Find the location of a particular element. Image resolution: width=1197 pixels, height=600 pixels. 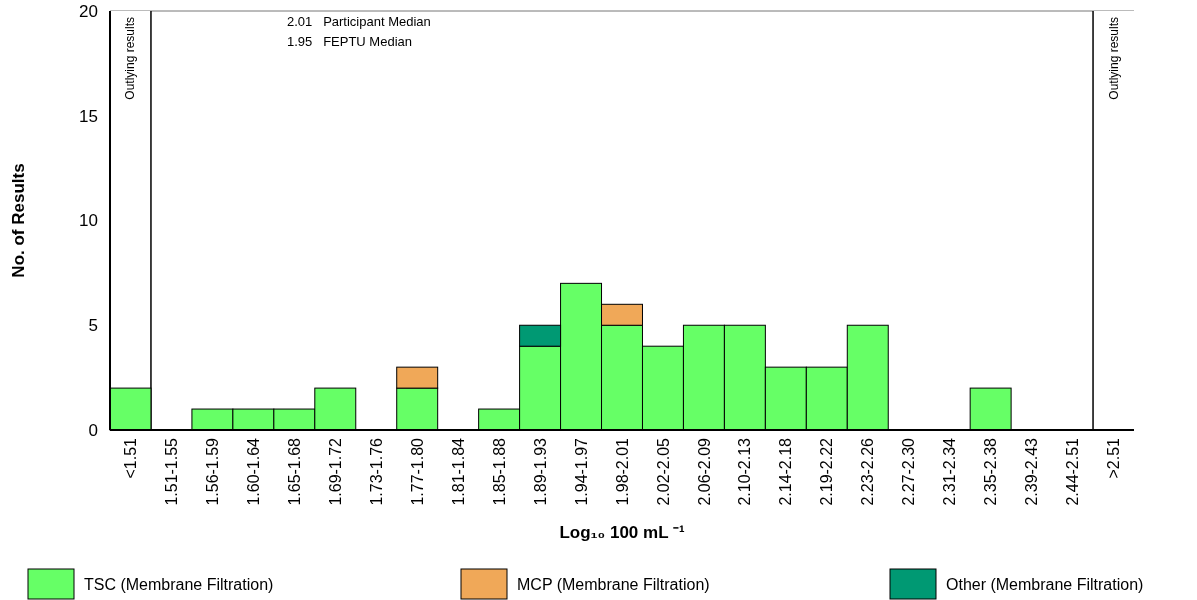

x-tick-label: 1.65-1.68 is located at coordinates (294, 471).